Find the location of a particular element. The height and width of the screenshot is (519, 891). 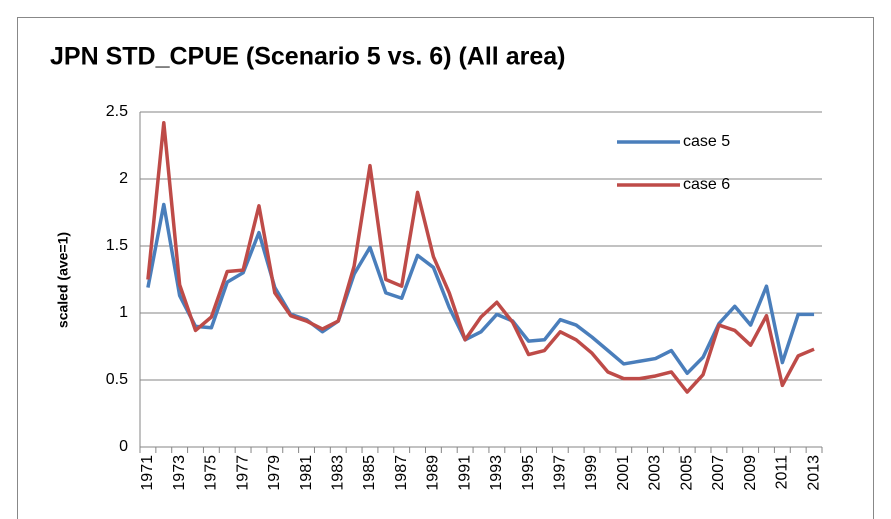

x-tick-label: 2001 is located at coordinates (623, 473).